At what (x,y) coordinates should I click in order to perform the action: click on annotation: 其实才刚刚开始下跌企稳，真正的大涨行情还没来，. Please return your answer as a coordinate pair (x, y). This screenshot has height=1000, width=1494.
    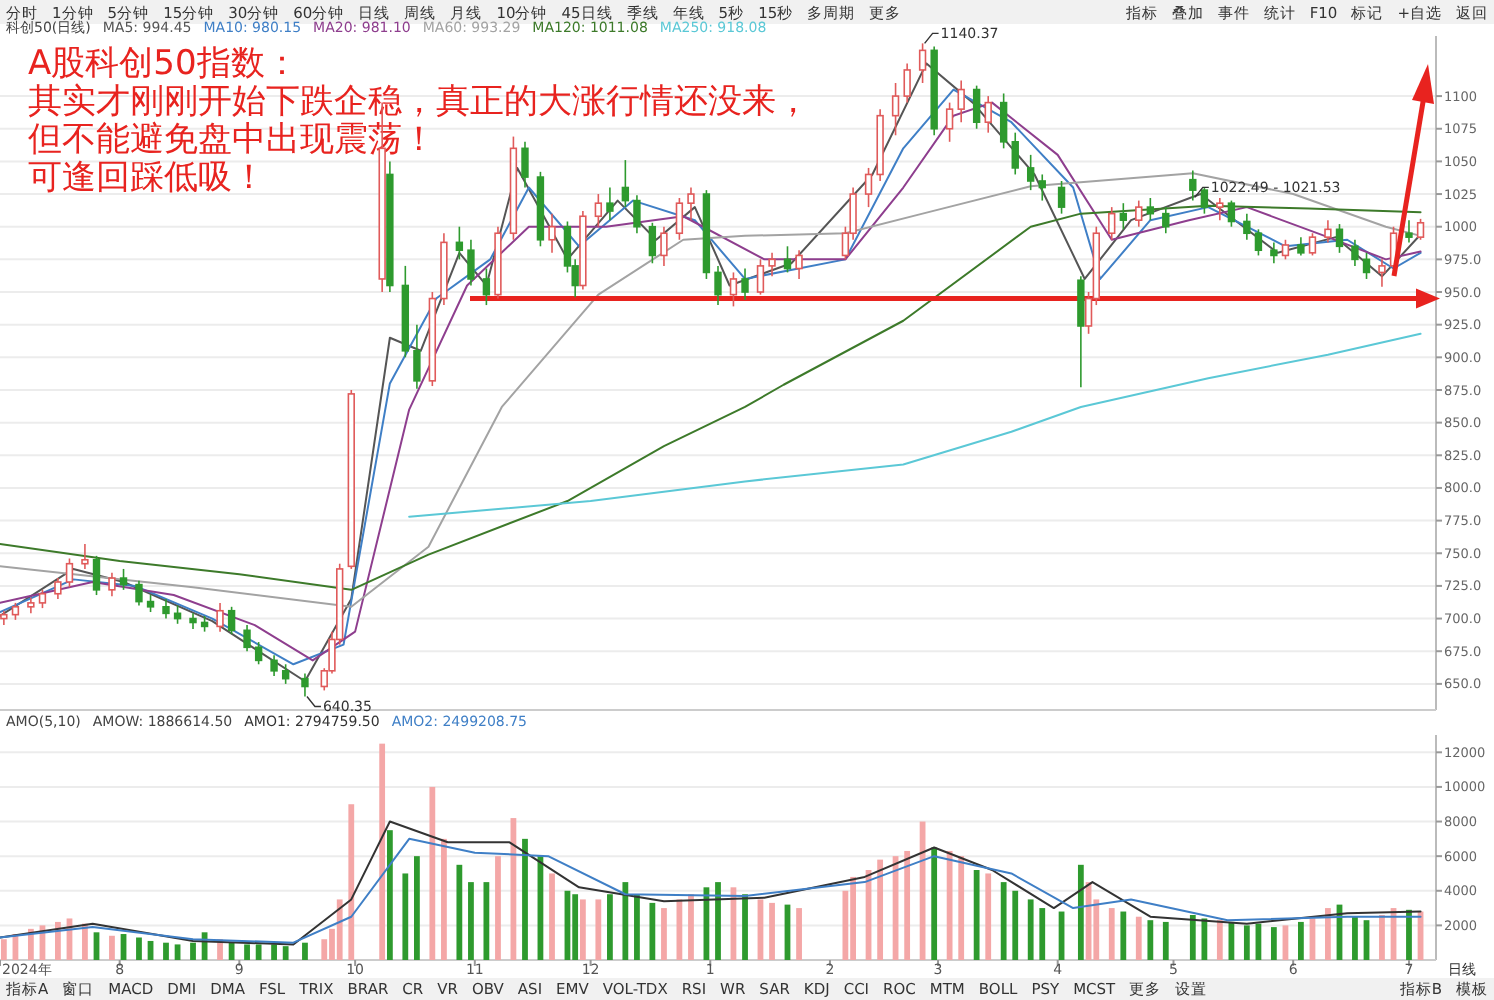
    Looking at the image, I should click on (419, 102).